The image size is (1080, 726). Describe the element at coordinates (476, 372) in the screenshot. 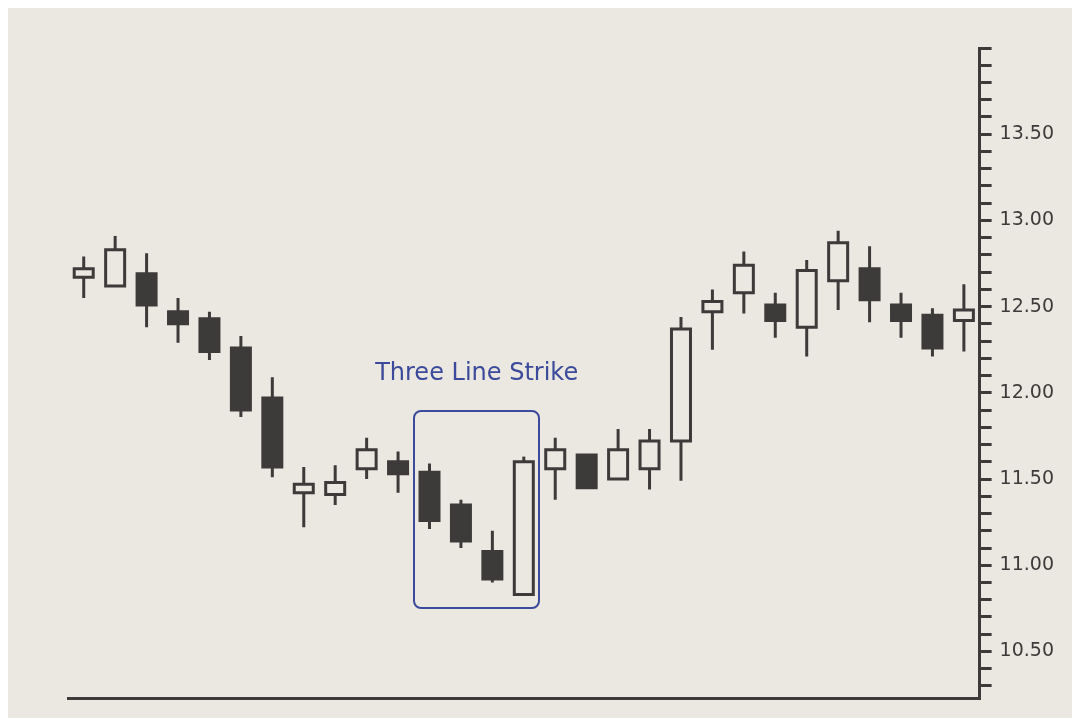

I see `annotation: Three Line Strike` at that location.